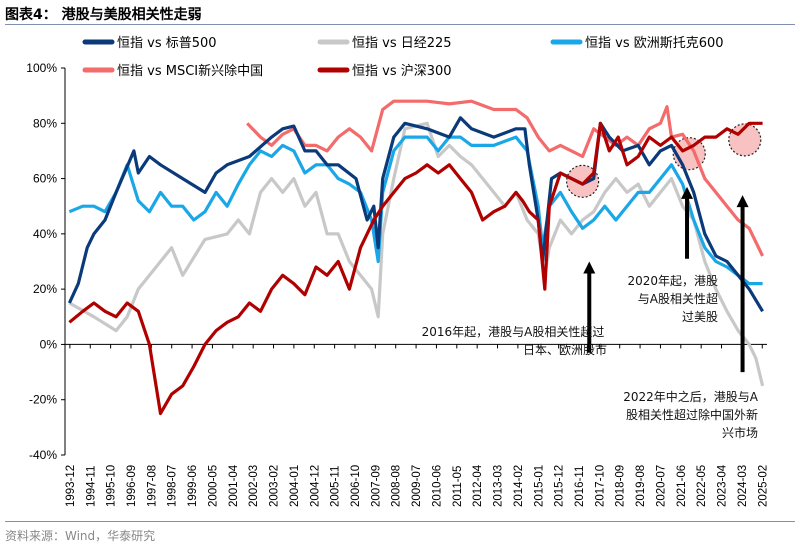  I want to click on y-tick-label: 20%, so click(45, 289).